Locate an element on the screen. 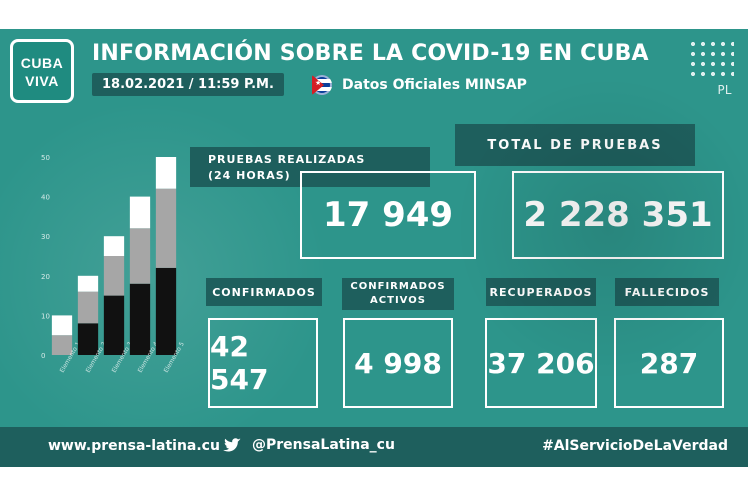  page-title: INFORMACIÓN SOBRE LA COVID-19 EN CUBA is located at coordinates (370, 53).